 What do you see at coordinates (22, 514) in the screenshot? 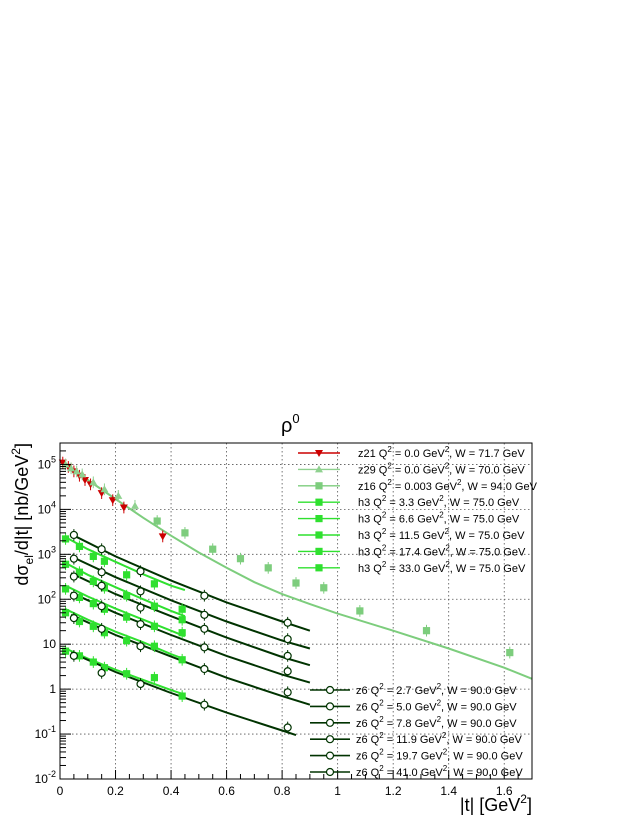
I see `y-axis-label: dσel/d|t| [nb/GeV2]` at bounding box center [22, 514].